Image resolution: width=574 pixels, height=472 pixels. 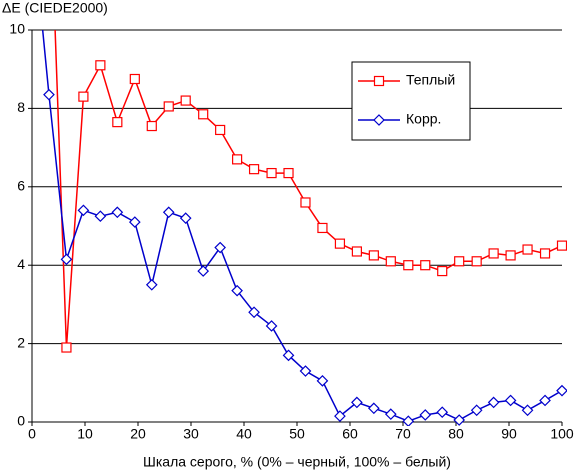 I want to click on x-tick-label: 90, so click(x=509, y=434).